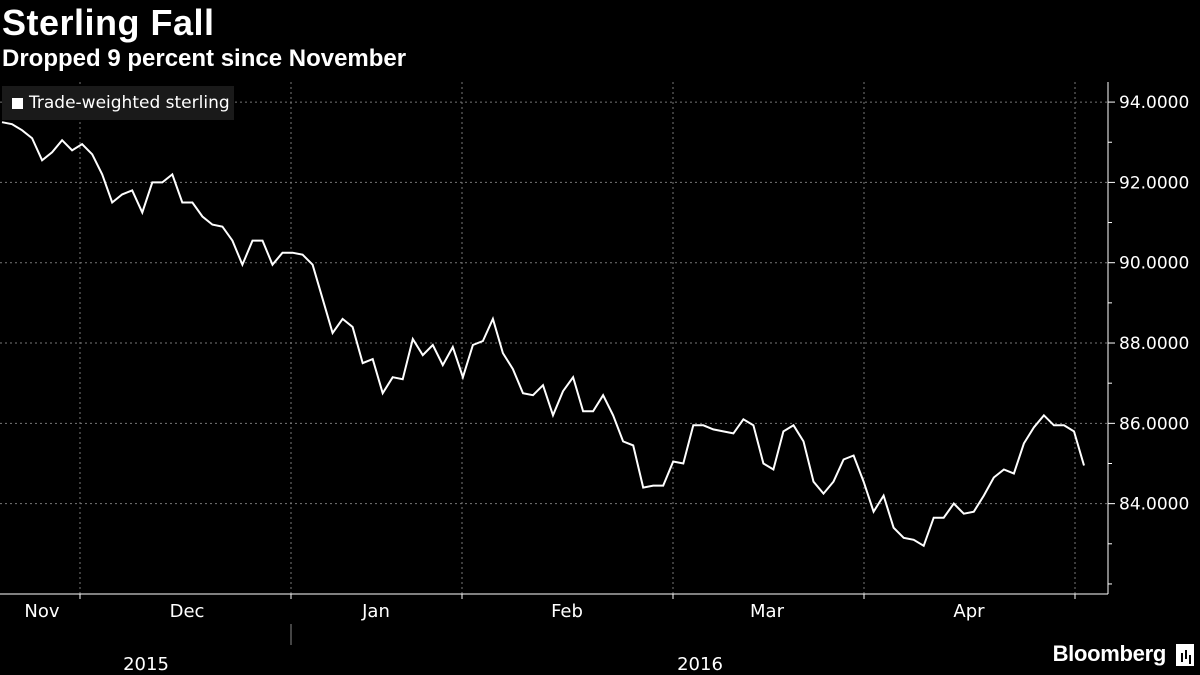 The width and height of the screenshot is (1200, 675). Describe the element at coordinates (1154, 505) in the screenshot. I see `y-tick-label: 84.0000` at that location.